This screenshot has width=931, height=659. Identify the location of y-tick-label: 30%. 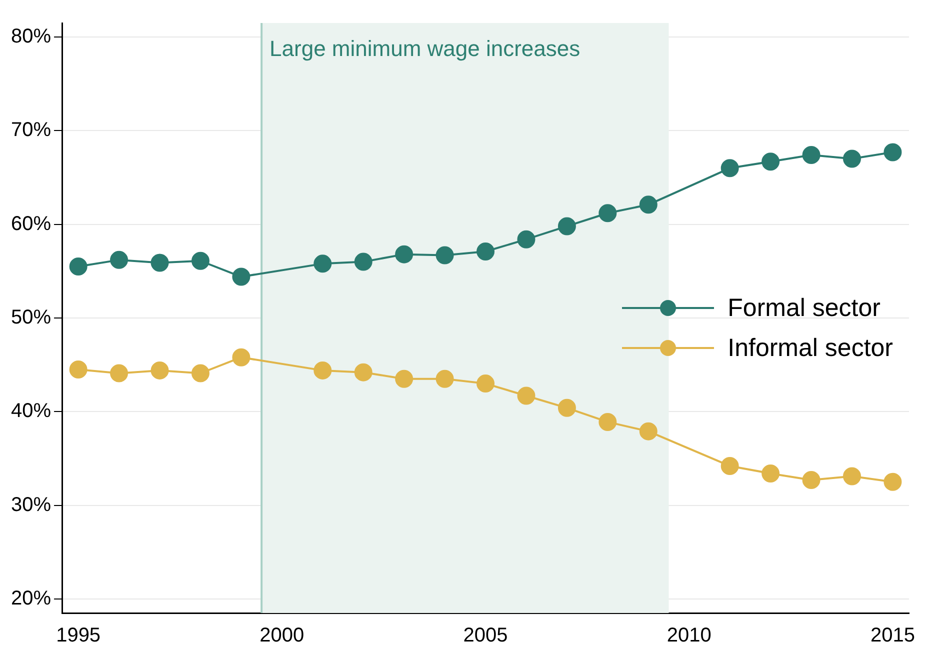
(31, 505).